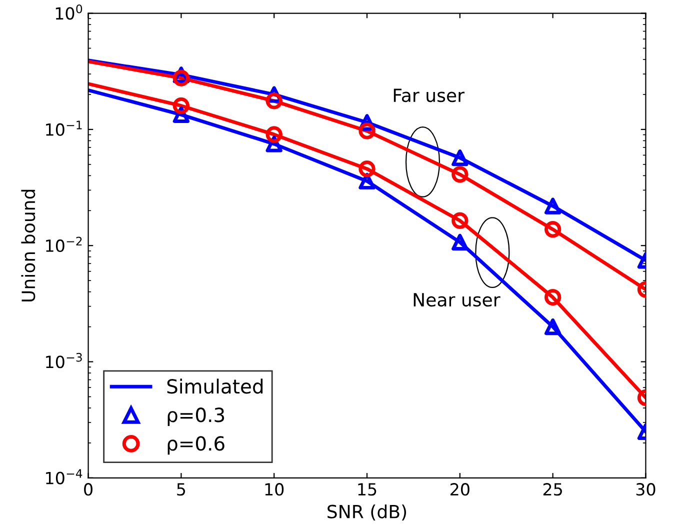  What do you see at coordinates (367, 512) in the screenshot?
I see `x-axis-title: SNR (dB)` at bounding box center [367, 512].